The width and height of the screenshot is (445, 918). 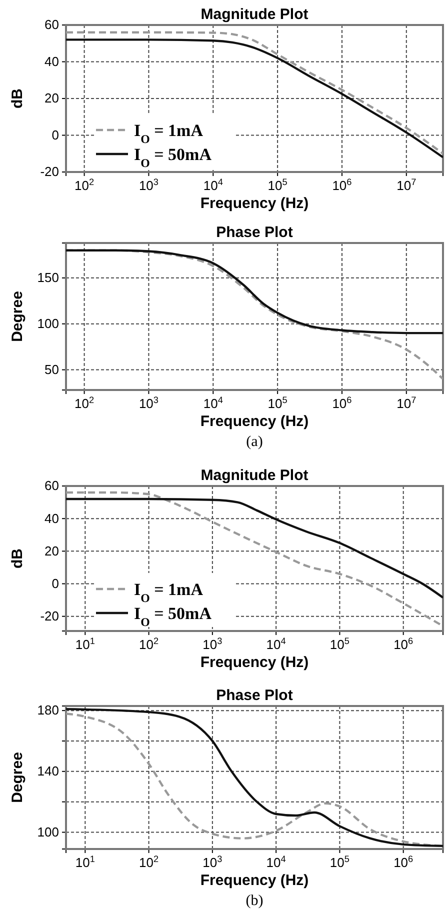 I want to click on y-tick-label: 50, so click(x=51, y=369).